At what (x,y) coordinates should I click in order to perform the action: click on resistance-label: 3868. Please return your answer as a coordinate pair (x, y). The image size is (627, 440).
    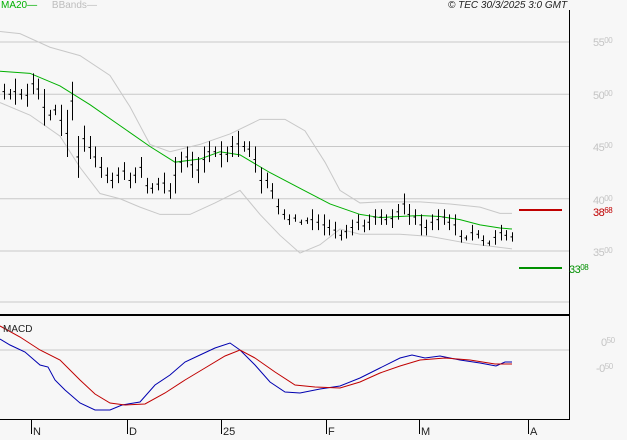
    Looking at the image, I should click on (603, 212).